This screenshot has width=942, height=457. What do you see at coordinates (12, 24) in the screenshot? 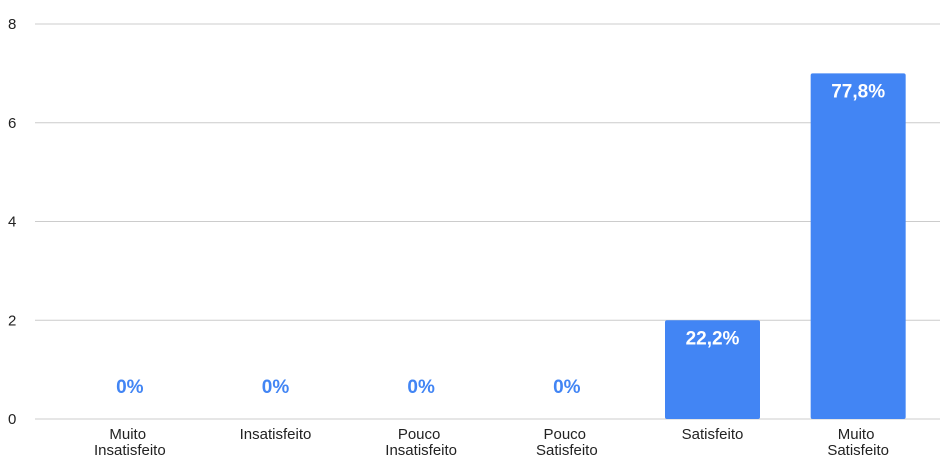
I see `y-tick-label: 8` at bounding box center [12, 24].